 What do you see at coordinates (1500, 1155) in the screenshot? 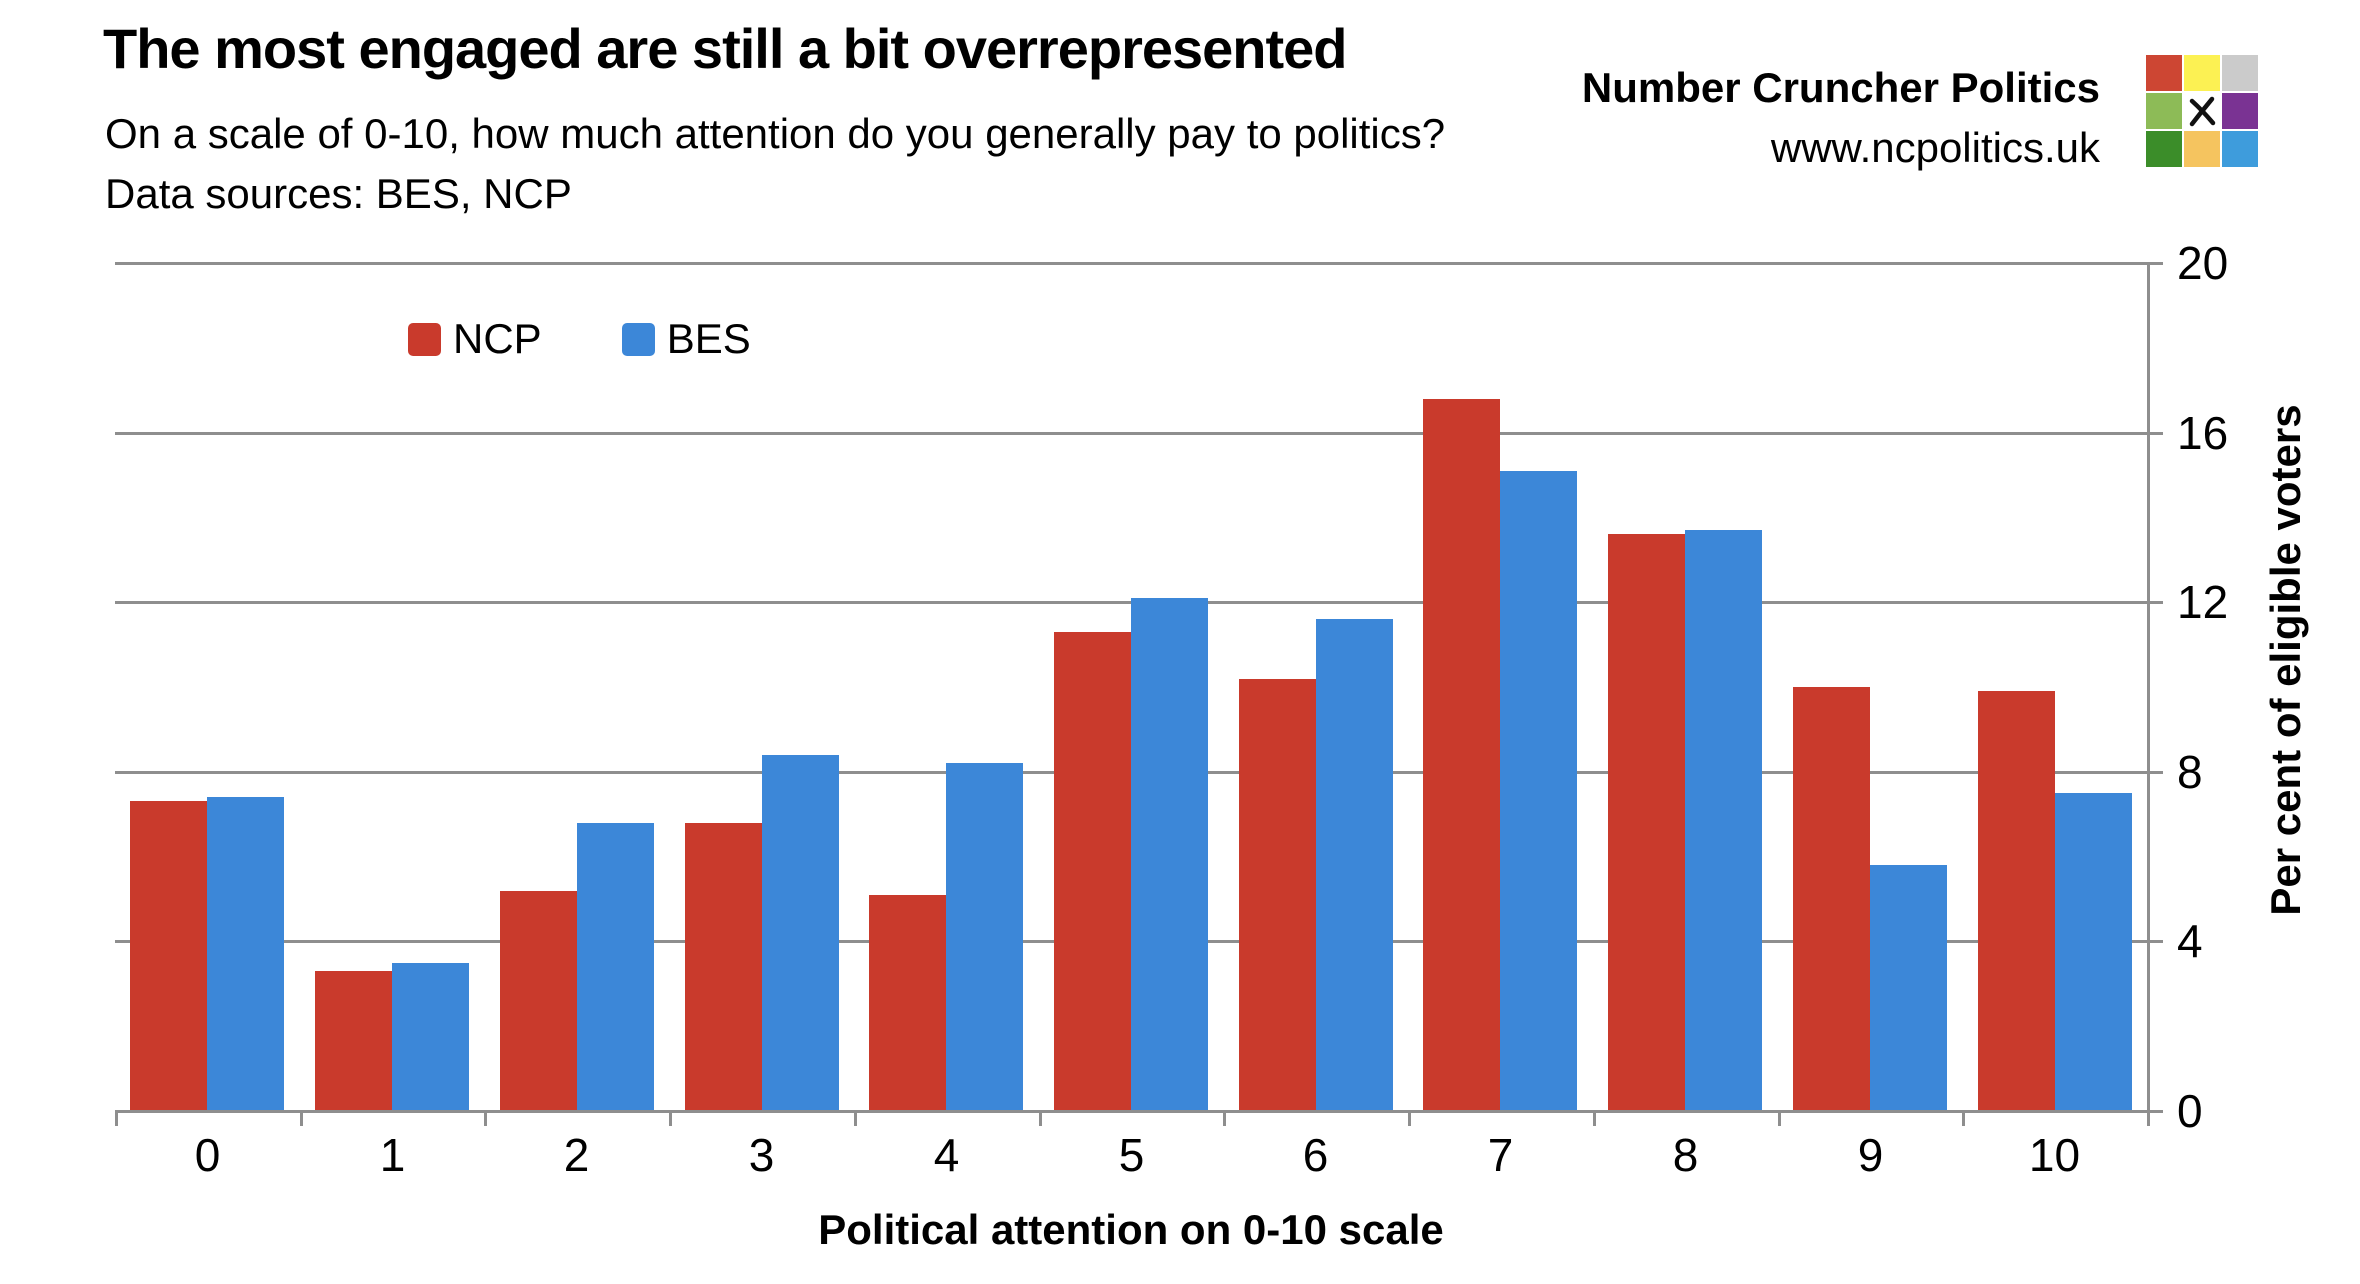
I see `x-tick-label-7: 7` at bounding box center [1500, 1155].